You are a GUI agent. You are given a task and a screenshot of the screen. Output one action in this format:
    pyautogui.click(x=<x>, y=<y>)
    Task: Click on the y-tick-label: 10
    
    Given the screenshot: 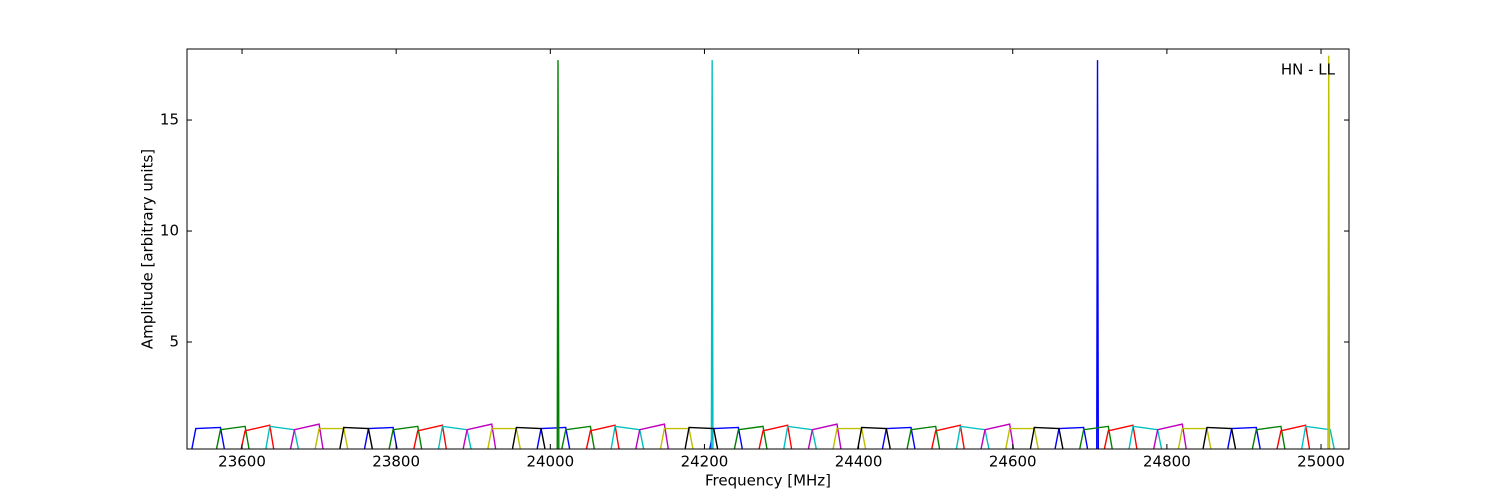 What is the action you would take?
    pyautogui.click(x=169, y=231)
    